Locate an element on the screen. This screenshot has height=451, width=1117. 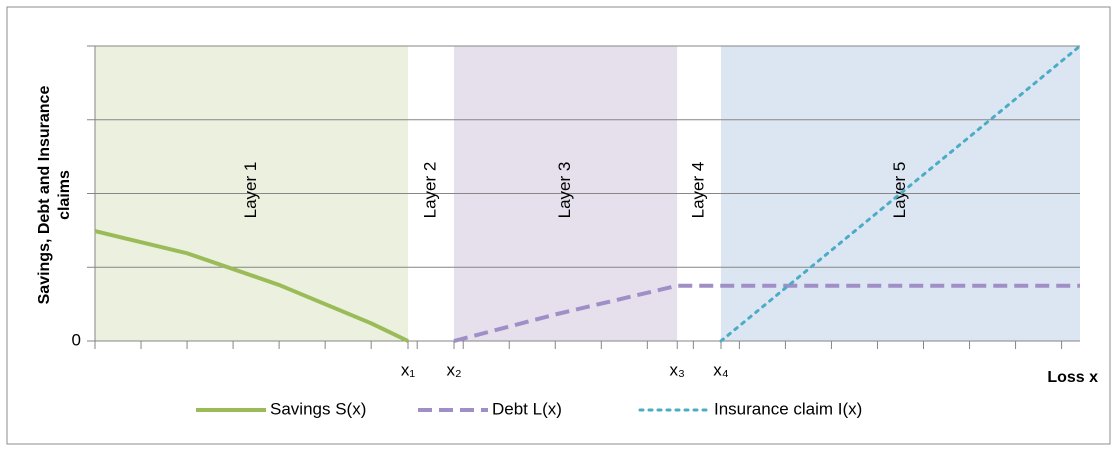
layer-label: Layer 1 is located at coordinates (250, 190).